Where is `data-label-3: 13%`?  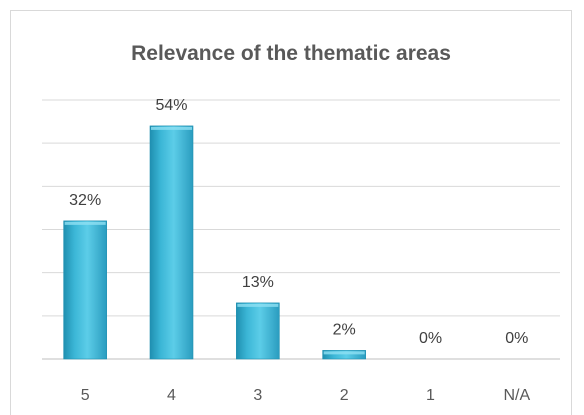 data-label-3: 13% is located at coordinates (258, 282).